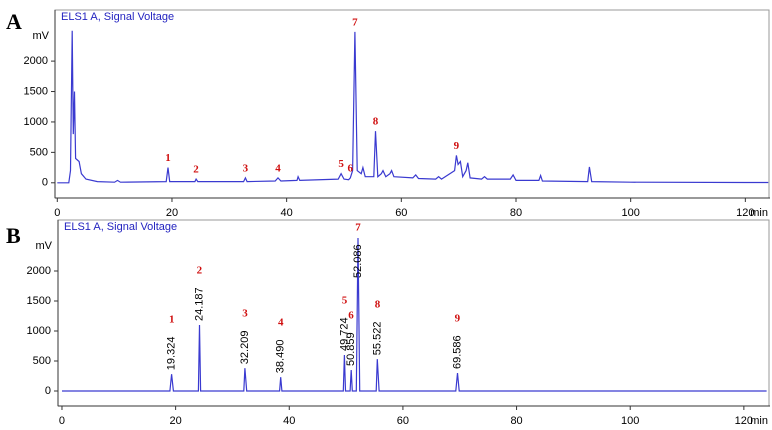 This screenshot has height=430, width=772. I want to click on retention-time: 69.586, so click(457, 352).